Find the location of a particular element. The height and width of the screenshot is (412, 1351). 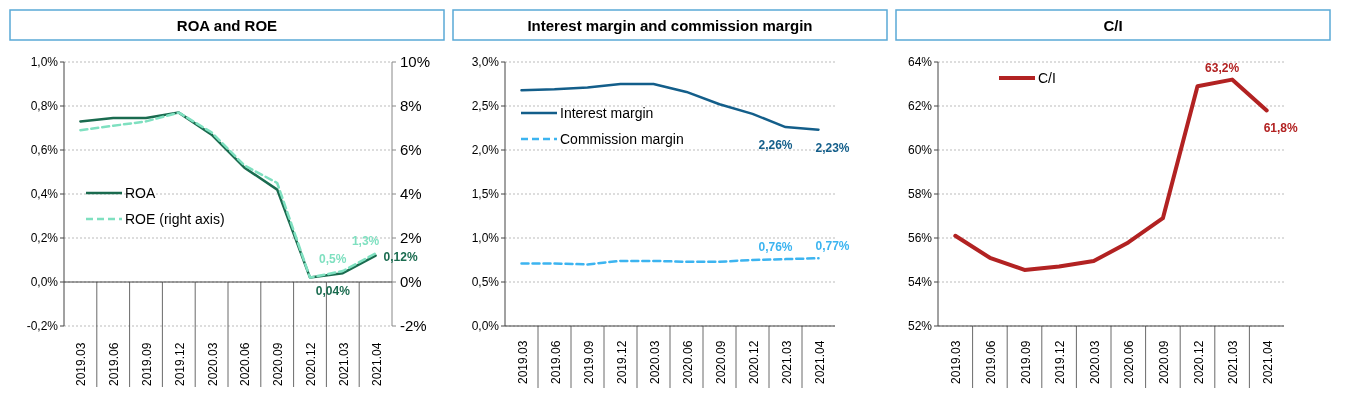

data-label: 0,12% is located at coordinates (400, 256).